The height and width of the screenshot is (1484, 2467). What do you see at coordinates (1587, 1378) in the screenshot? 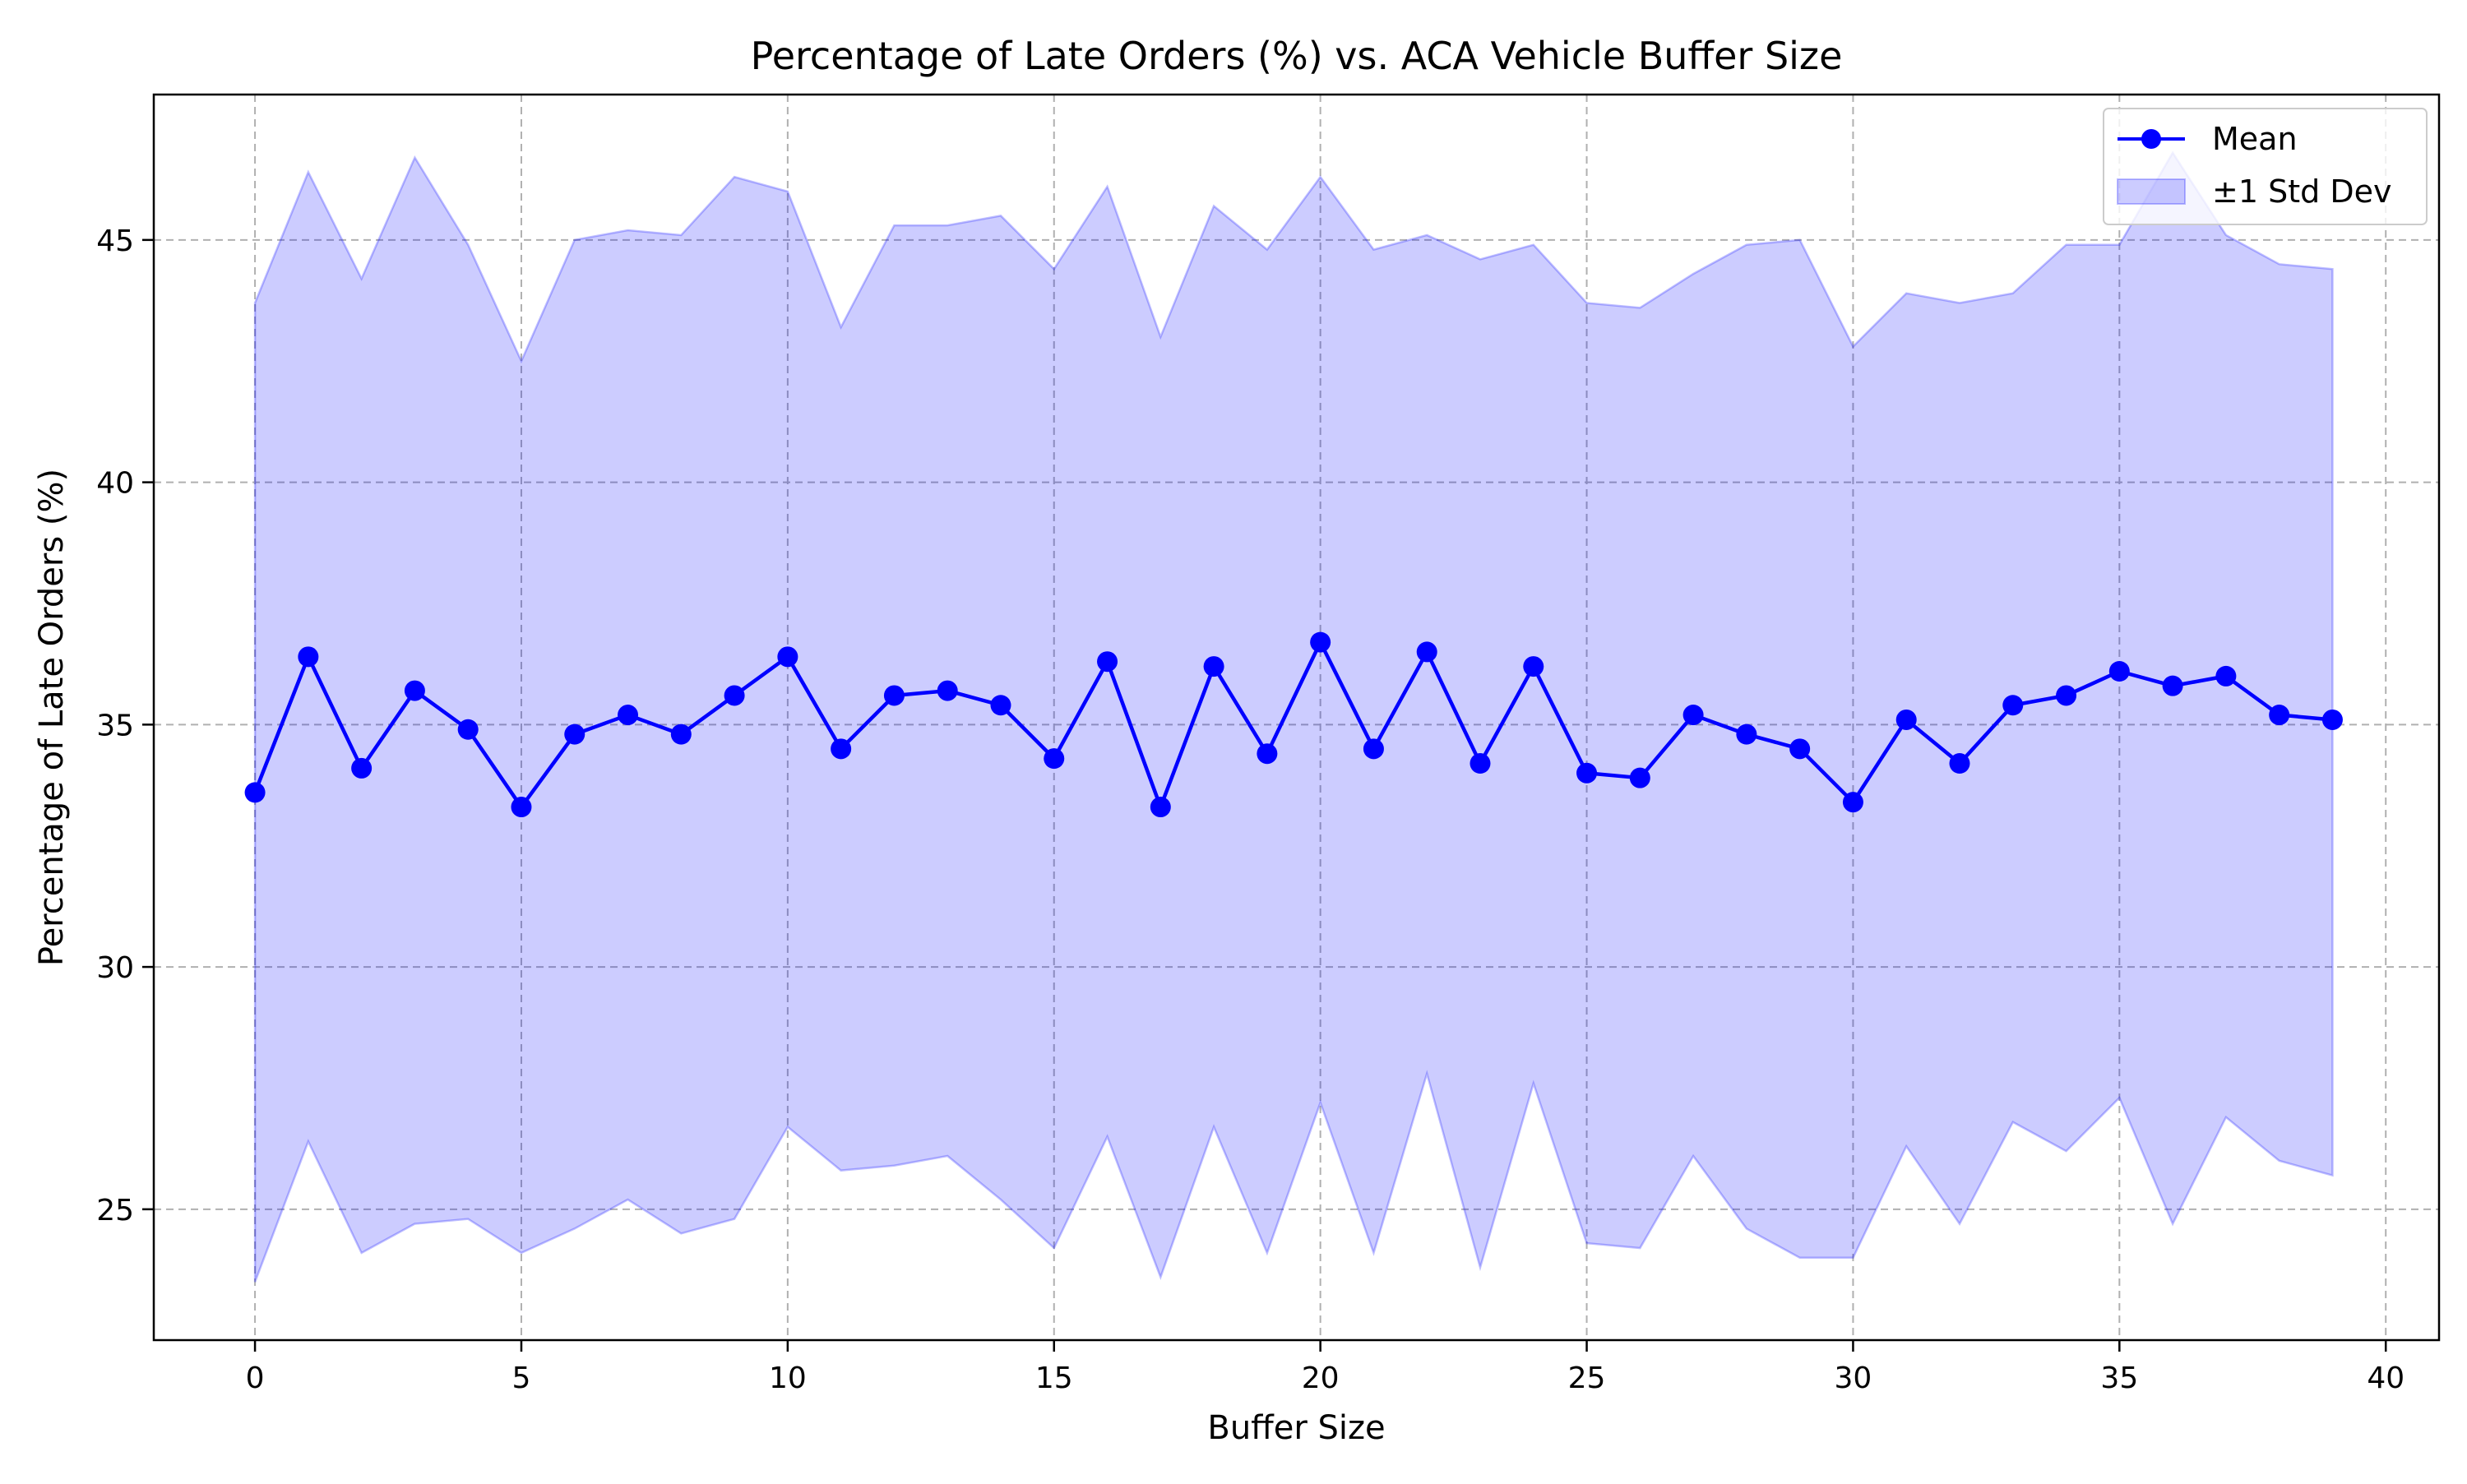
I see `x-tick-label: 25` at bounding box center [1587, 1378].